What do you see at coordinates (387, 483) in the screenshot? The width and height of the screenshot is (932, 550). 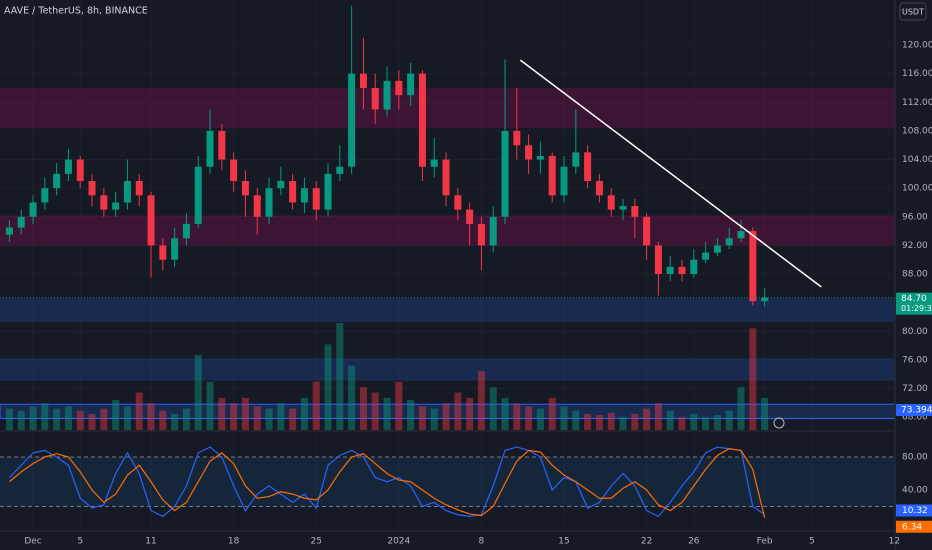 I see `stoch-line` at bounding box center [387, 483].